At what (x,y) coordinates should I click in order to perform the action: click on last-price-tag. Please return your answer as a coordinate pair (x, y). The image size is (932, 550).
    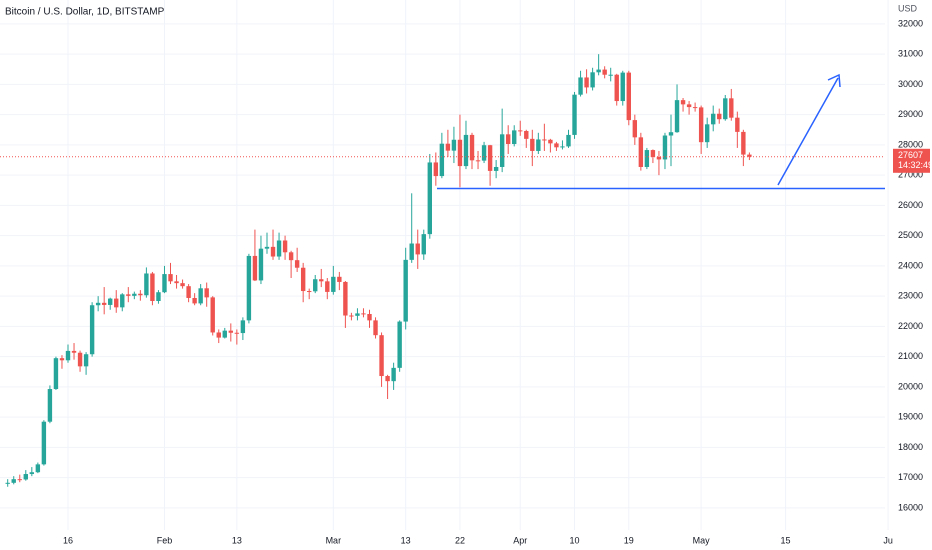
    Looking at the image, I should click on (911, 160).